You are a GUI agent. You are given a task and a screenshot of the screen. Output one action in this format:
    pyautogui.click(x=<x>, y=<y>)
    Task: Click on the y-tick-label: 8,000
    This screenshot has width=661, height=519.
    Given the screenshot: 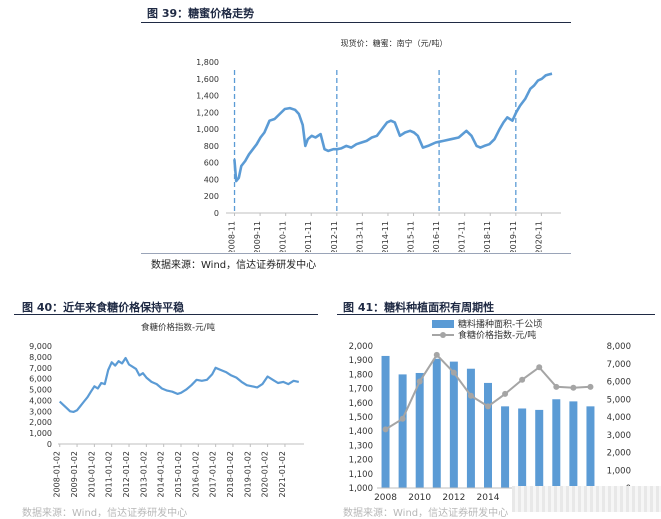 What is the action you would take?
    pyautogui.click(x=40, y=357)
    